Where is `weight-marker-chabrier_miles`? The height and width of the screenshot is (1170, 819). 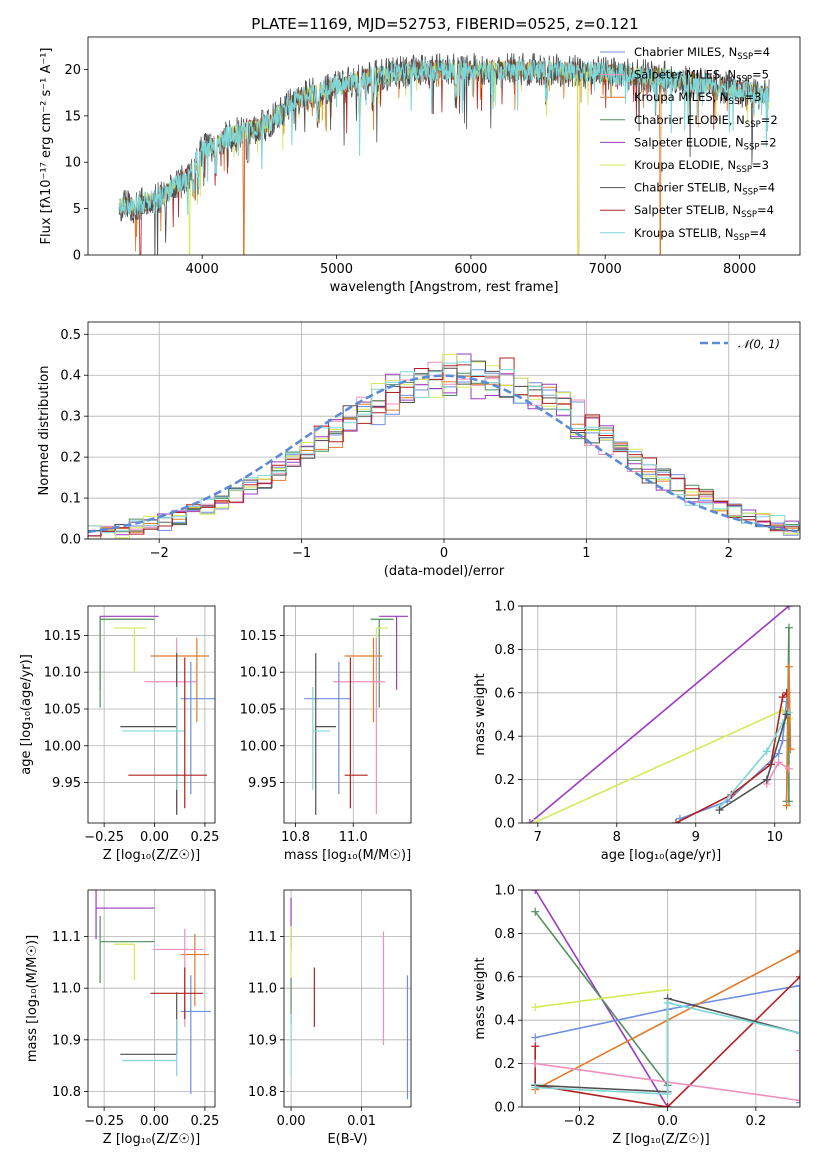
weight-marker-chabrier_miles is located at coordinates (782, 740).